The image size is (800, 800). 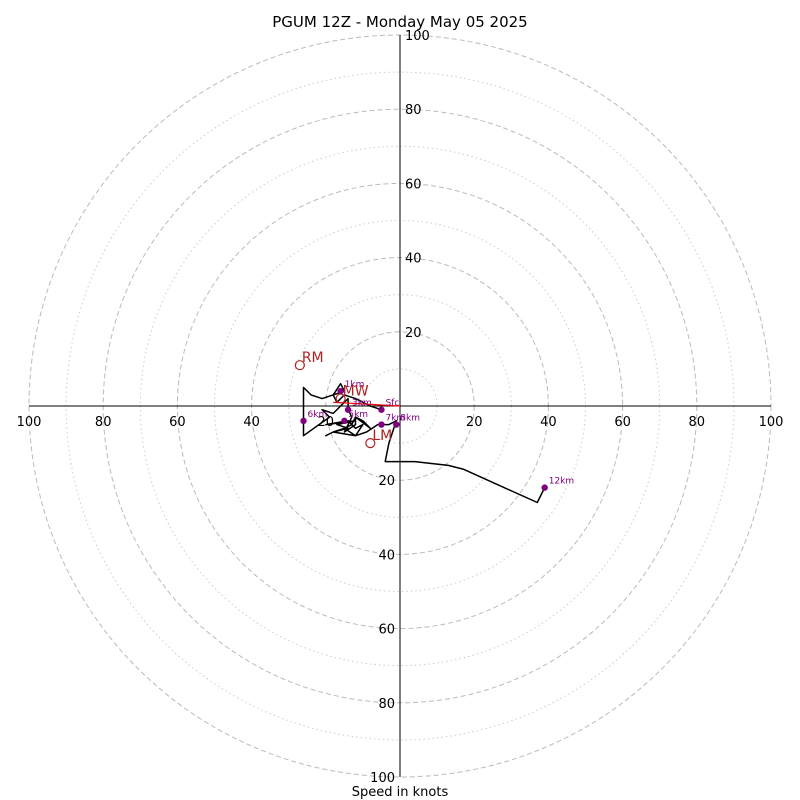 What do you see at coordinates (413, 259) in the screenshot?
I see `tick-label-top-40: 40` at bounding box center [413, 259].